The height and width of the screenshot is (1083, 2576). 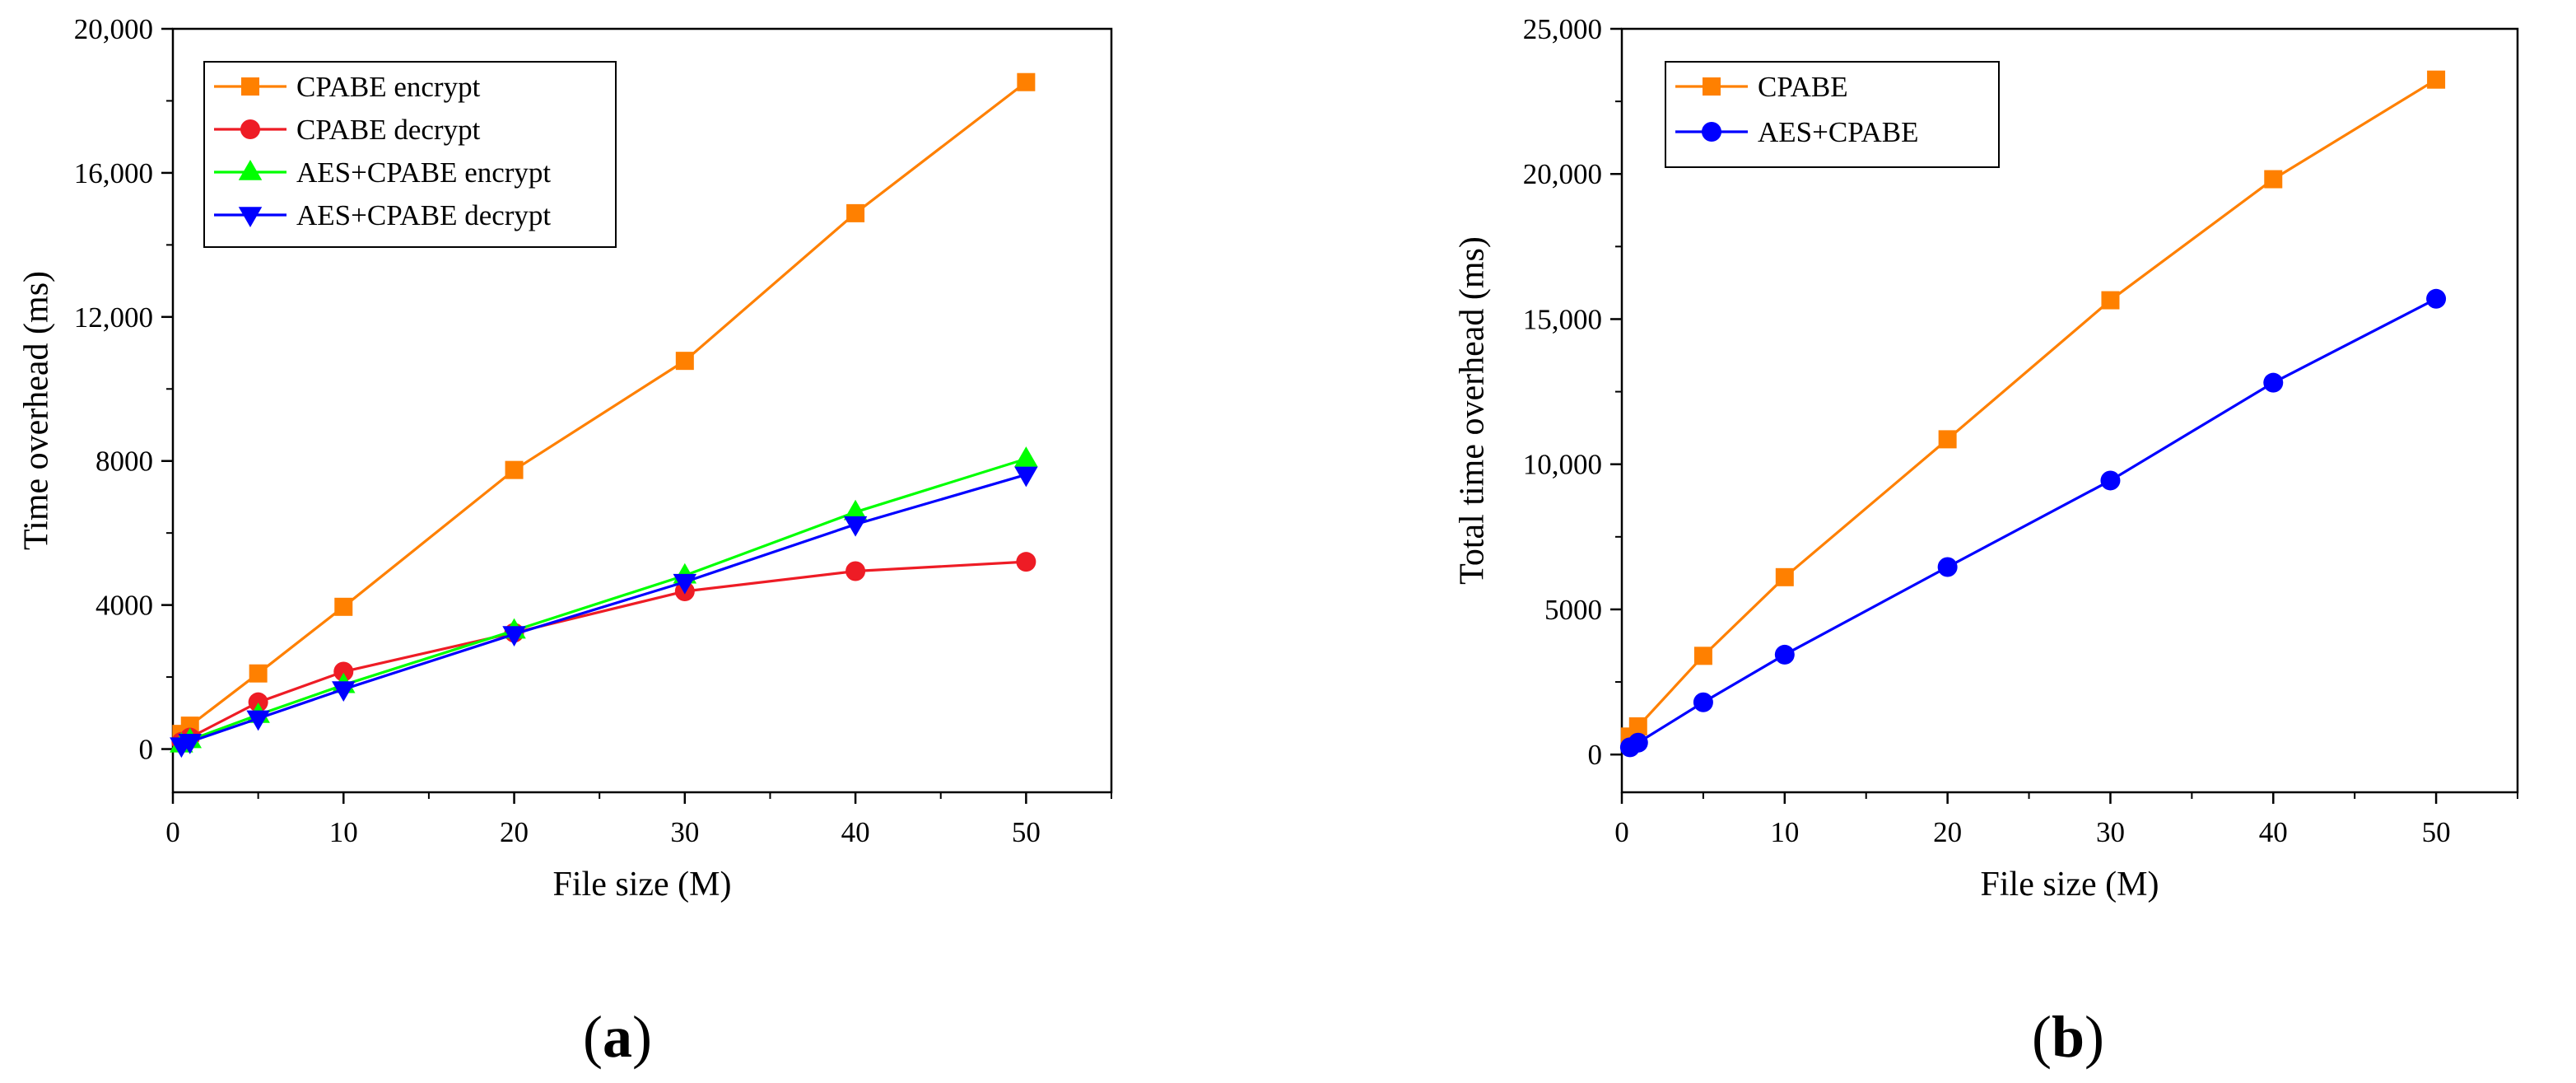 I want to click on y-tick-label: 4000, so click(x=124, y=606).